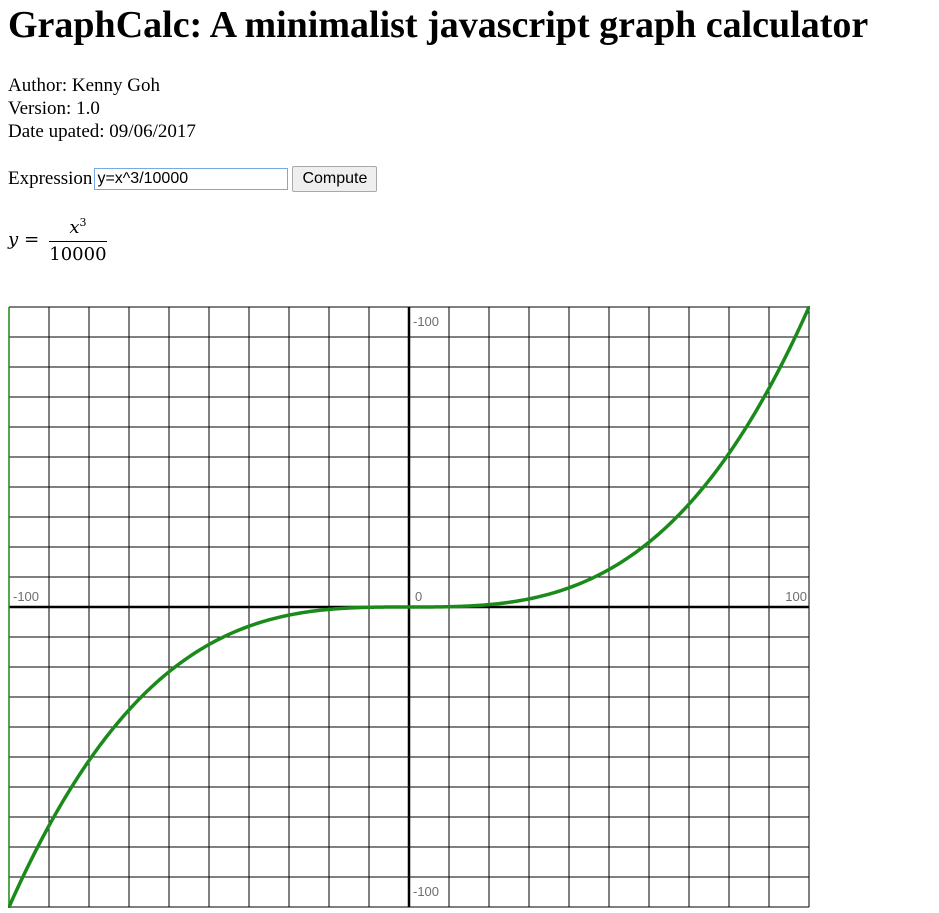 This screenshot has width=939, height=913. What do you see at coordinates (83, 222) in the screenshot?
I see `formula-exponent: 3` at bounding box center [83, 222].